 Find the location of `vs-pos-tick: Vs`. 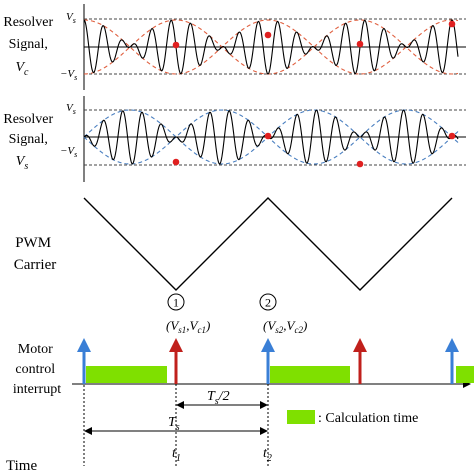

vs-pos-tick: Vs is located at coordinates (71, 109).